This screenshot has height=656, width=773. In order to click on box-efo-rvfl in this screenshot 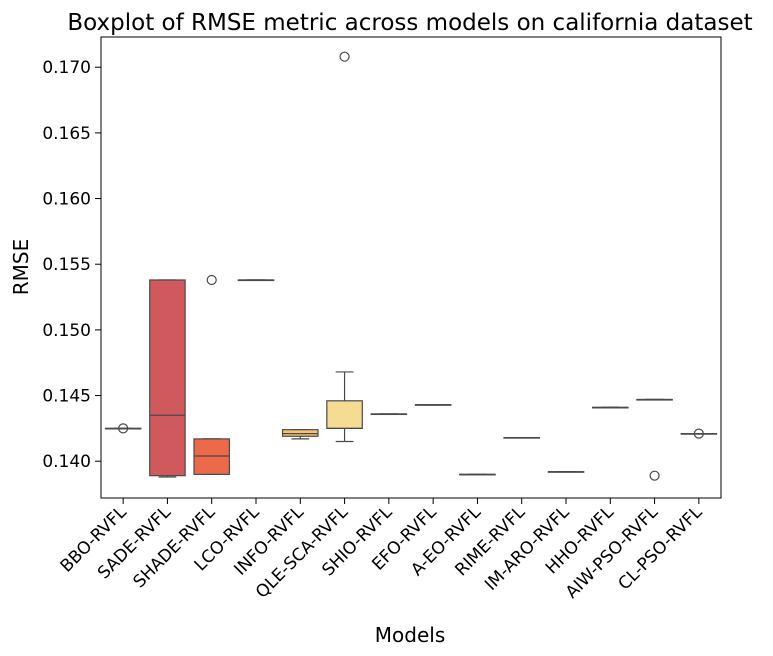, I will do `click(433, 405)`.